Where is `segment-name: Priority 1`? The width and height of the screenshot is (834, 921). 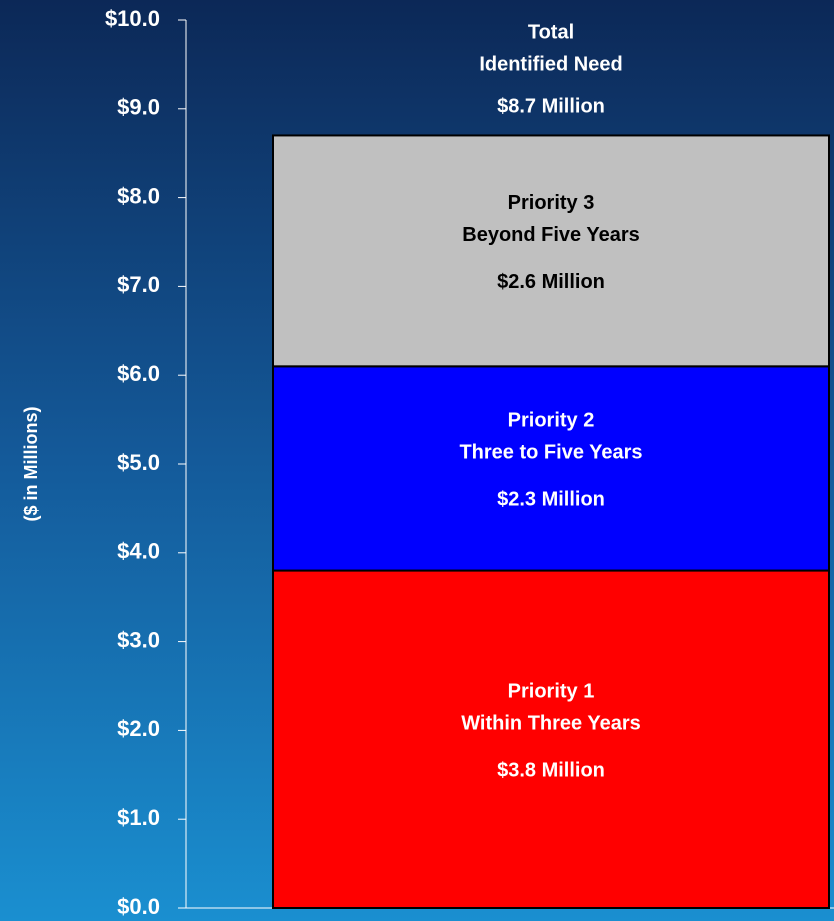
segment-name: Priority 1 is located at coordinates (551, 692).